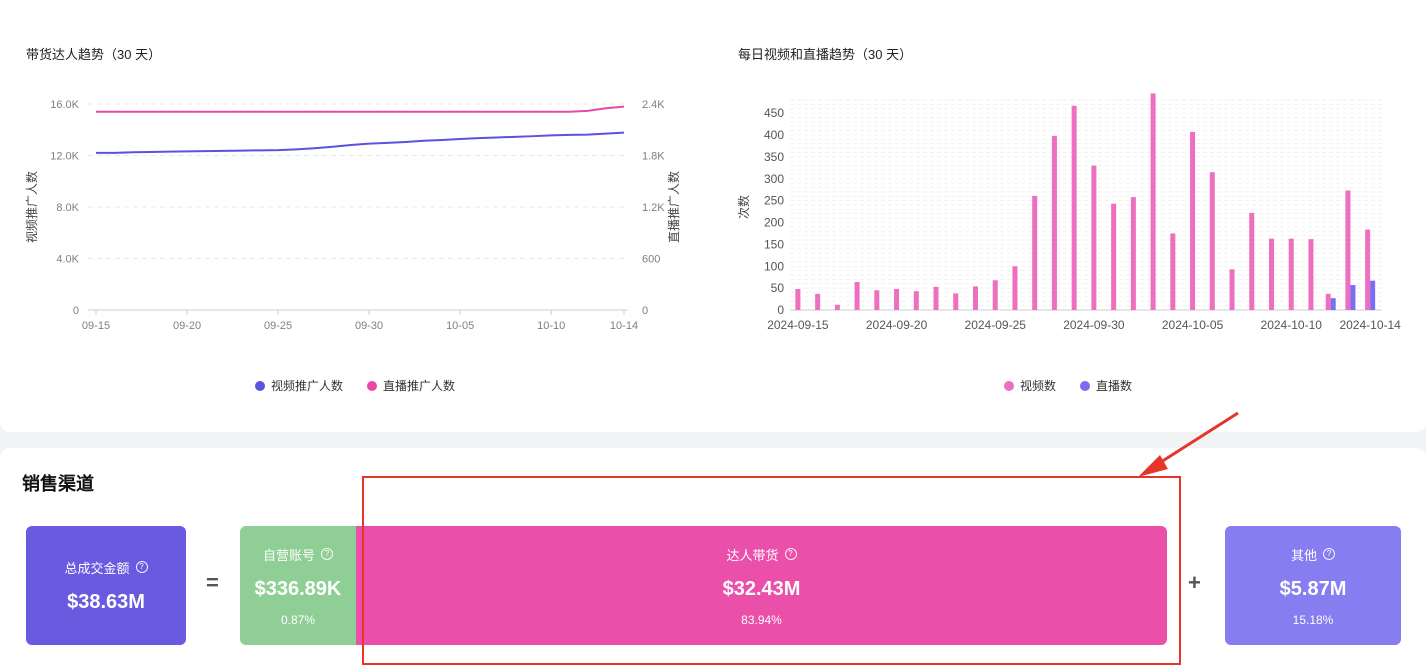  Describe the element at coordinates (780, 310) in the screenshot. I see `y-tick-label: 0` at that location.